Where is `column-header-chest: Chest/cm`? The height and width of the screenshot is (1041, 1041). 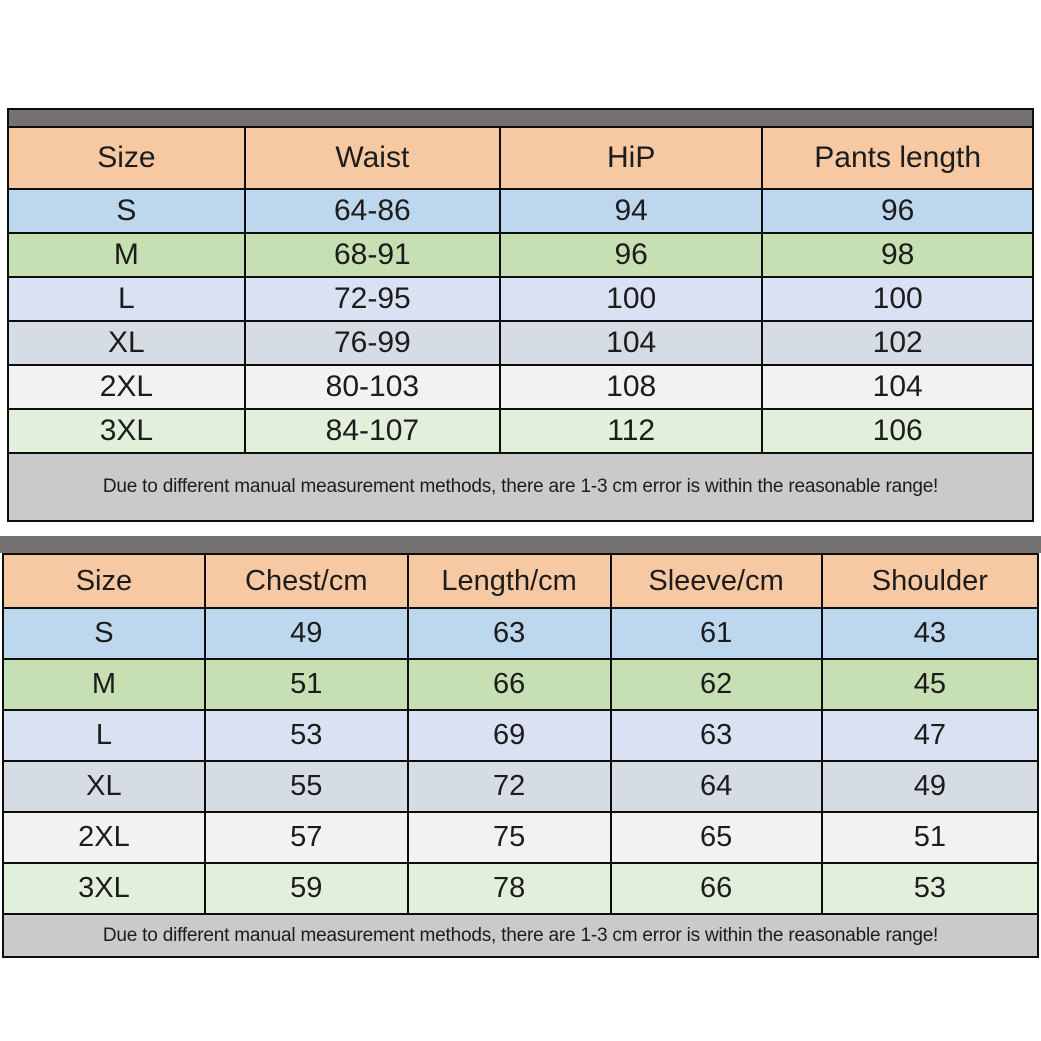
column-header-chest: Chest/cm is located at coordinates (306, 581).